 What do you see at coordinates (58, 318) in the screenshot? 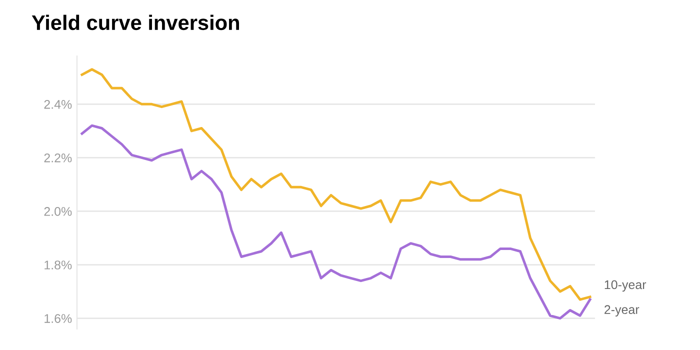
I see `y-tick-label: 1.6%` at bounding box center [58, 318].